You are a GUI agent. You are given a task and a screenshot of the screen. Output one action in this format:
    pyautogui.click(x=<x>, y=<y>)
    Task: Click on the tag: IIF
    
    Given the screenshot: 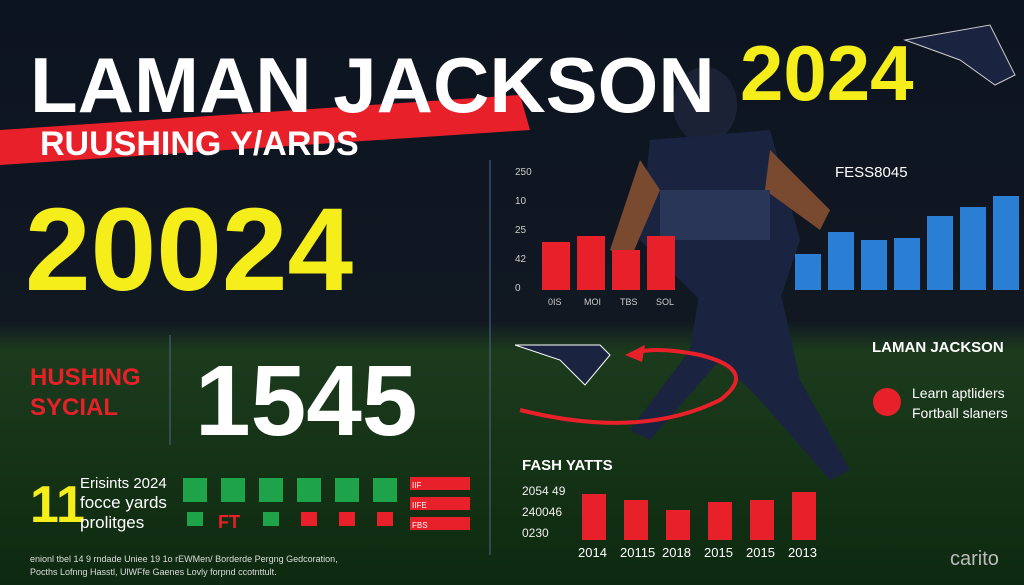 What is the action you would take?
    pyautogui.click(x=416, y=485)
    